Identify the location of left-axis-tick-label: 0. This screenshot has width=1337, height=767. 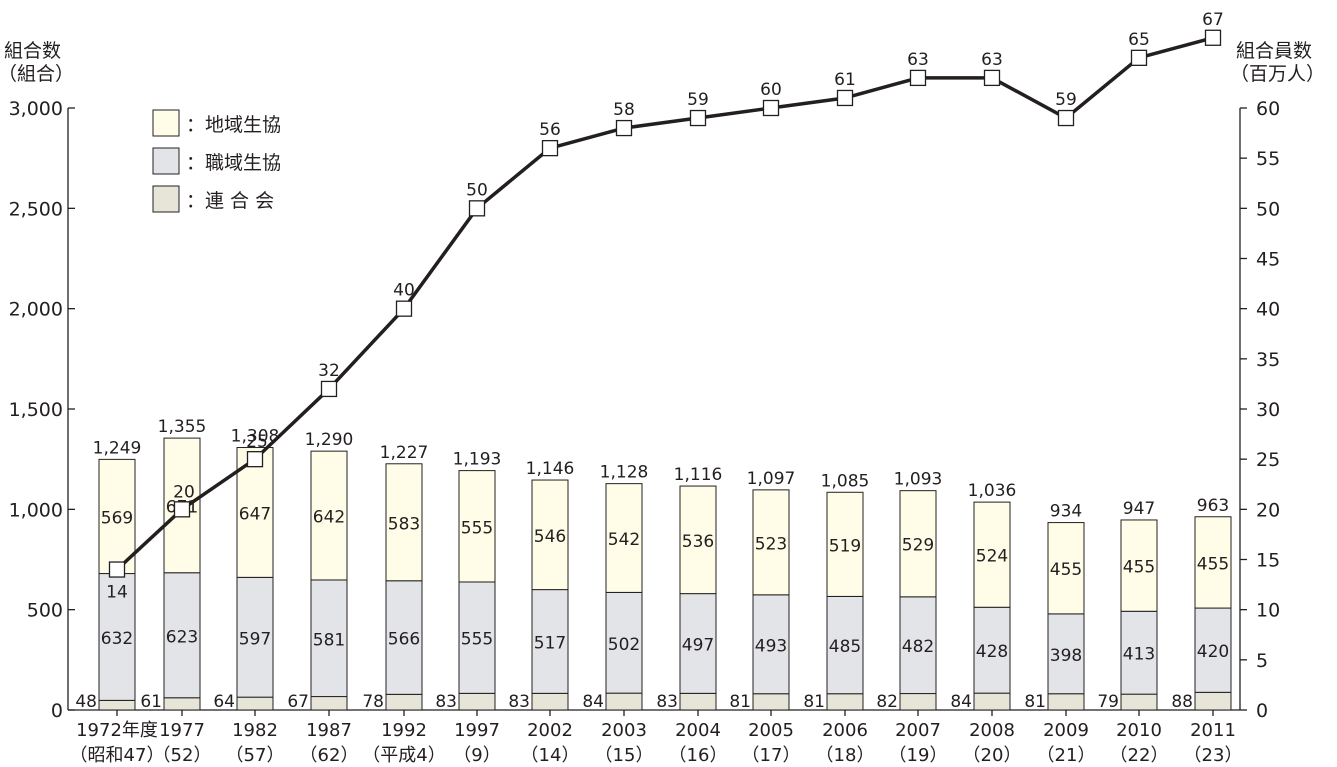
(57, 711).